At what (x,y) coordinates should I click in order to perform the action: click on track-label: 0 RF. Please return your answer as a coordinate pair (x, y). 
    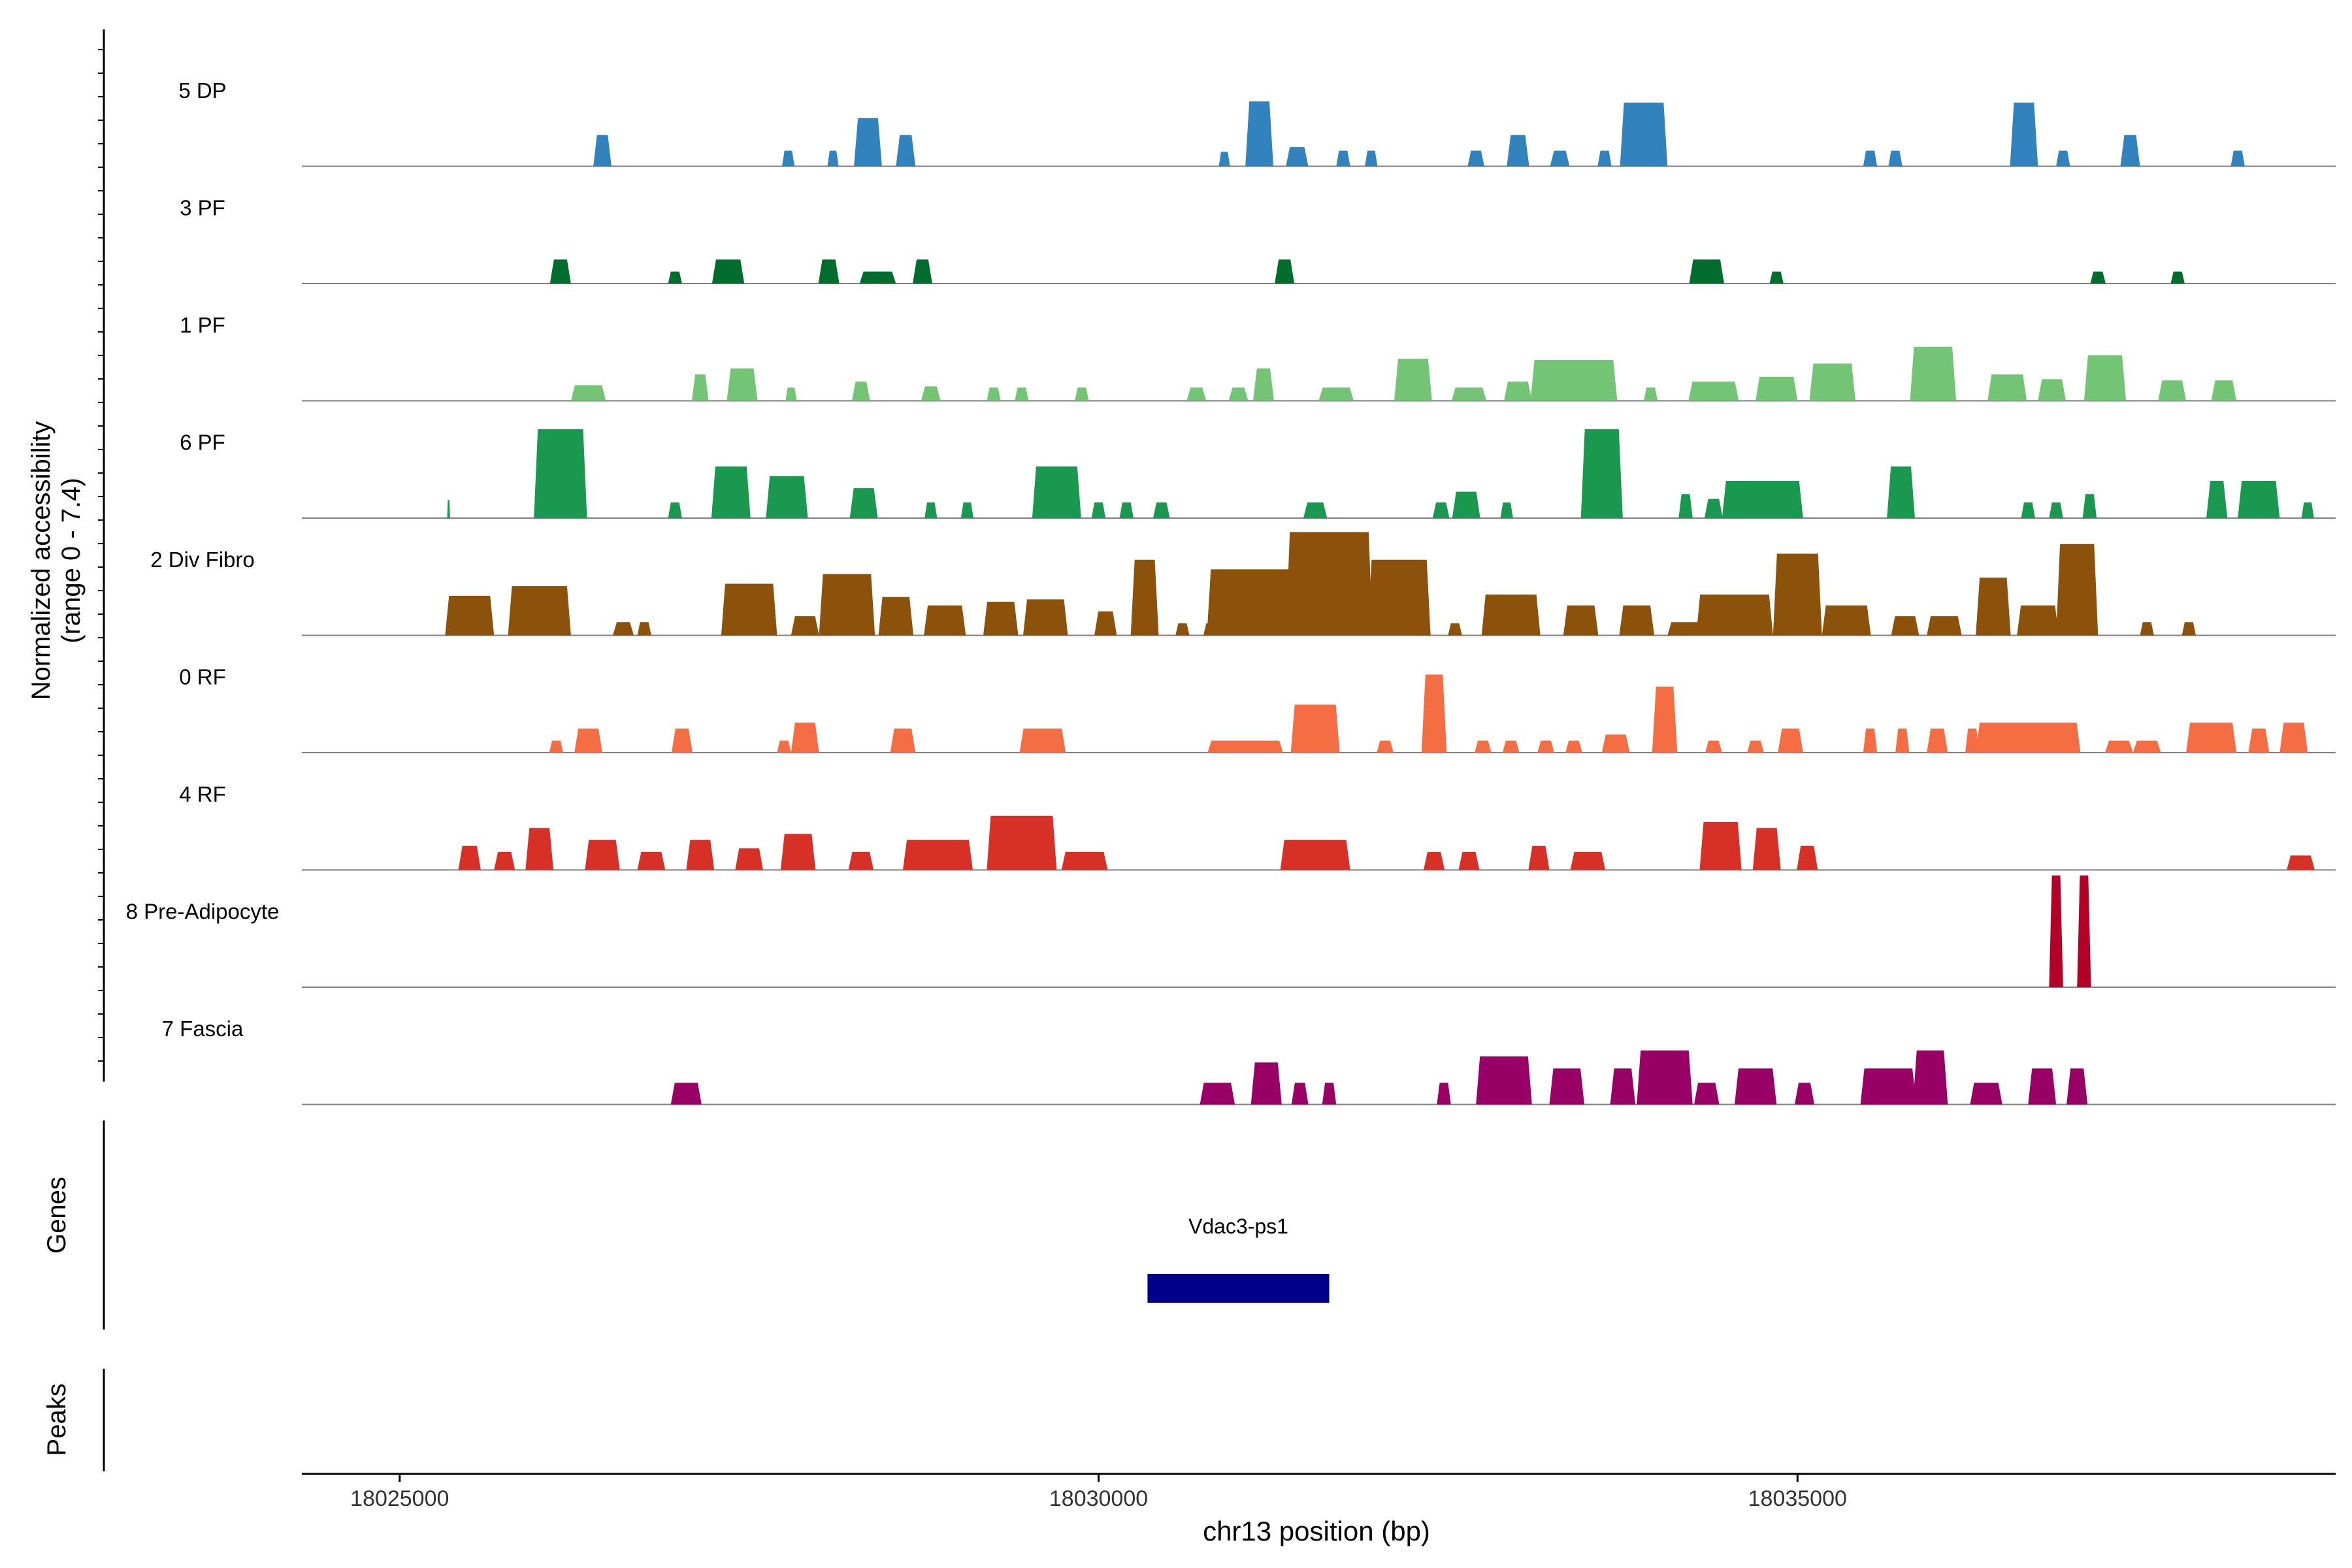
    Looking at the image, I should click on (202, 677).